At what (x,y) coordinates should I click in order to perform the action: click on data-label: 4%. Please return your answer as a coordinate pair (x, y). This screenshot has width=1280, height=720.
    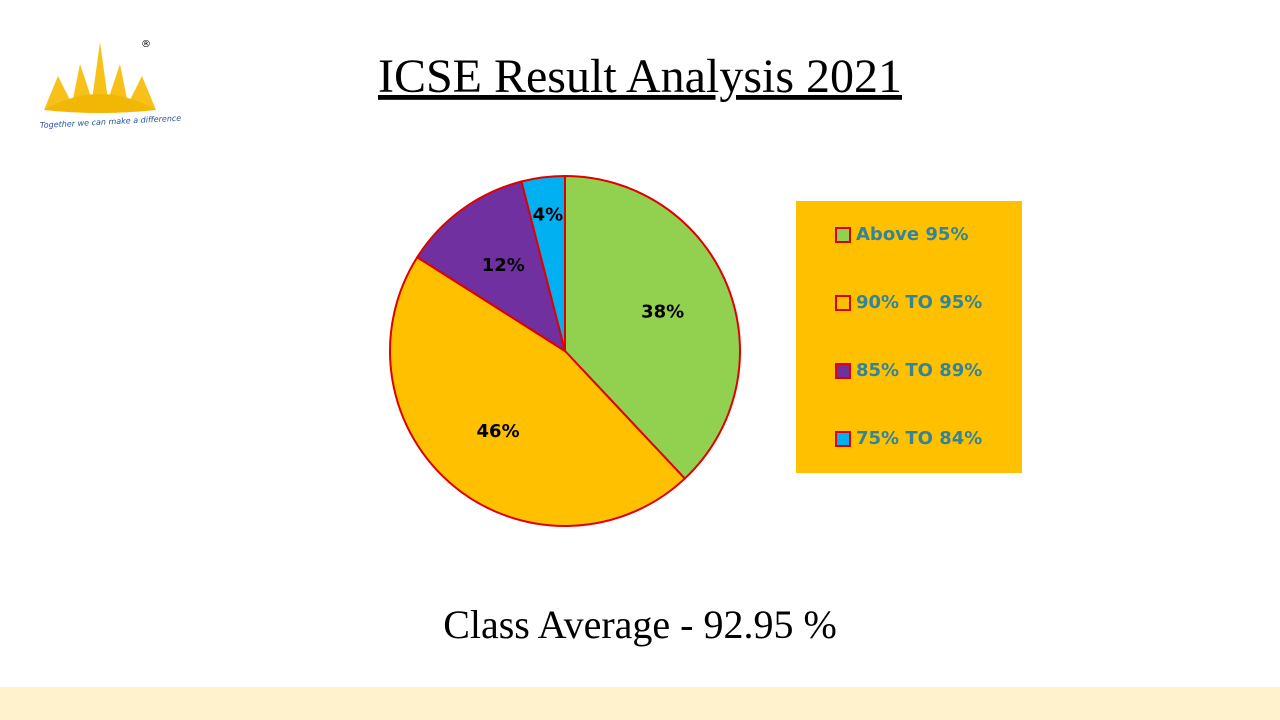
    Looking at the image, I should click on (548, 215).